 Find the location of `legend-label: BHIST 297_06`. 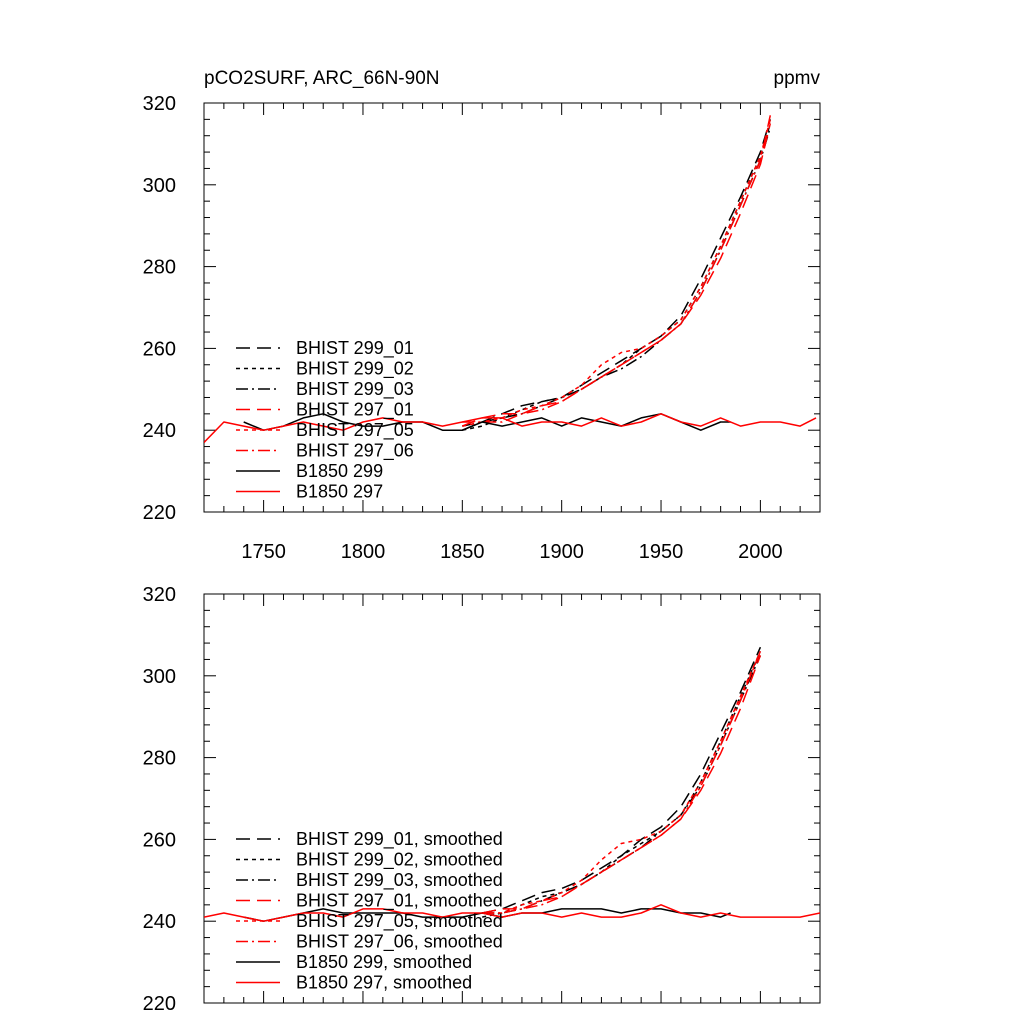

legend-label: BHIST 297_06 is located at coordinates (355, 451).